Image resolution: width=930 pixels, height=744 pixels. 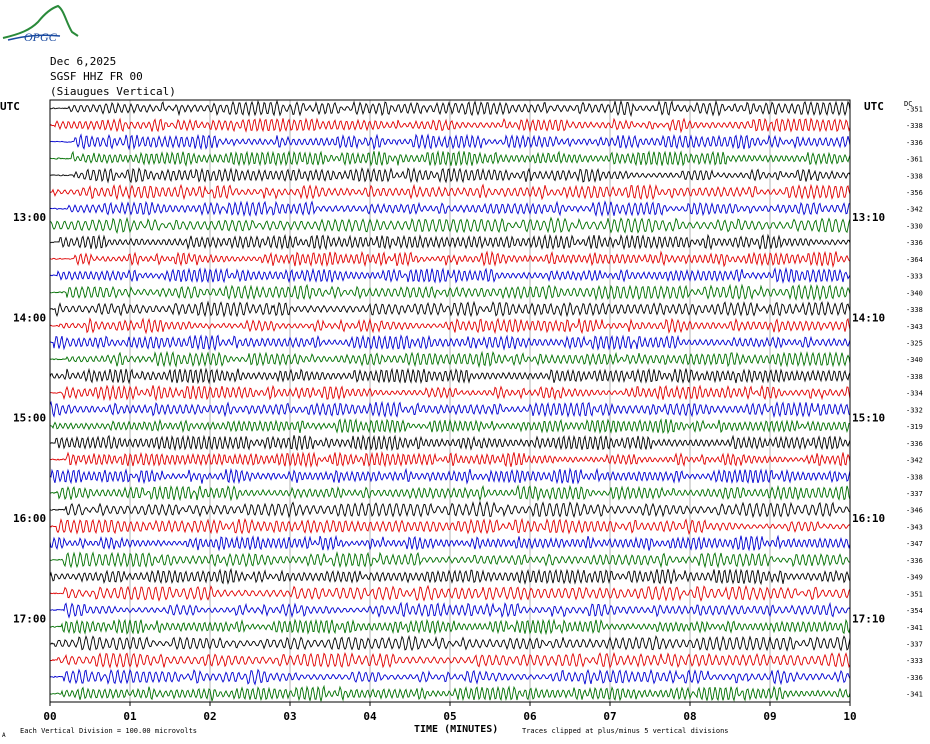 I want to click on dc-header-label: DC, so click(x=908, y=104).